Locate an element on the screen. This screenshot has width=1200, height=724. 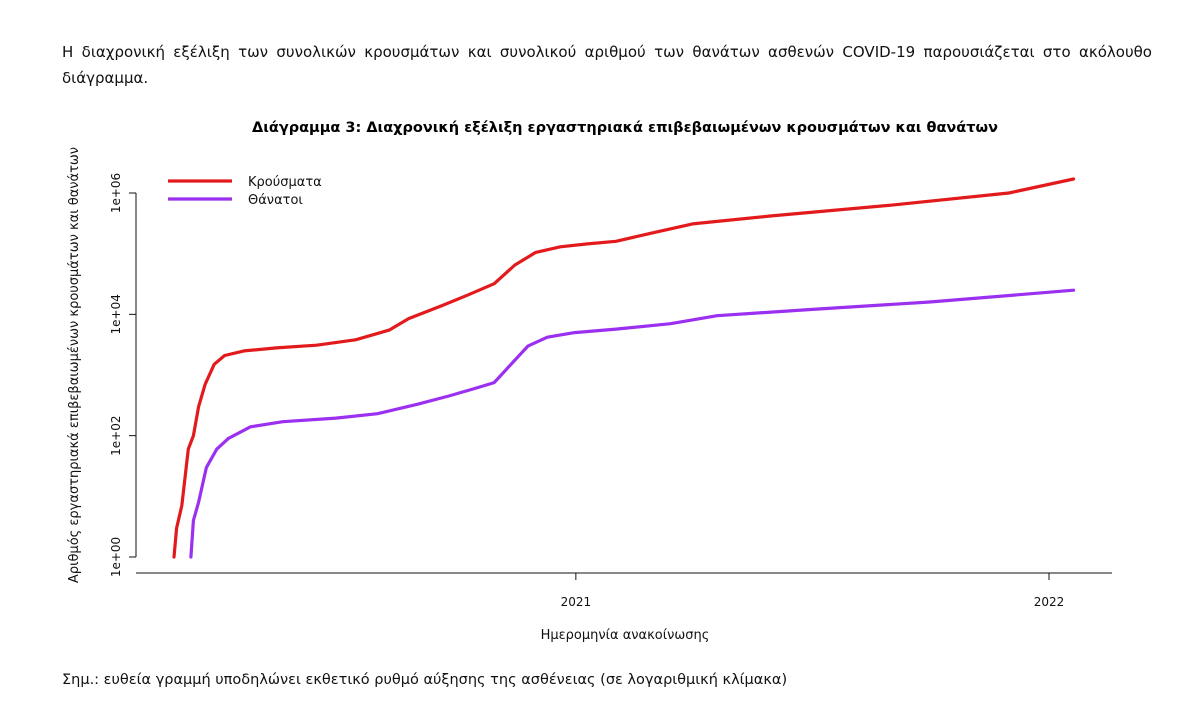
y-tick-label: 1e+02 is located at coordinates (116, 435).